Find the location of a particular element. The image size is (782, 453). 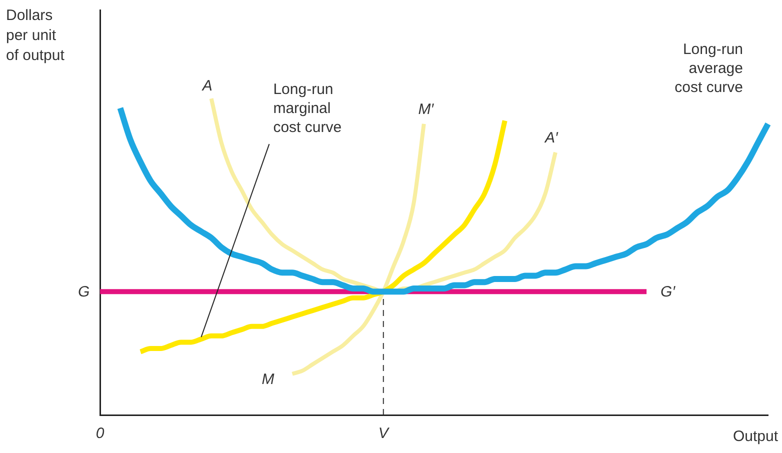

x-tick-label: 0 is located at coordinates (100, 433).